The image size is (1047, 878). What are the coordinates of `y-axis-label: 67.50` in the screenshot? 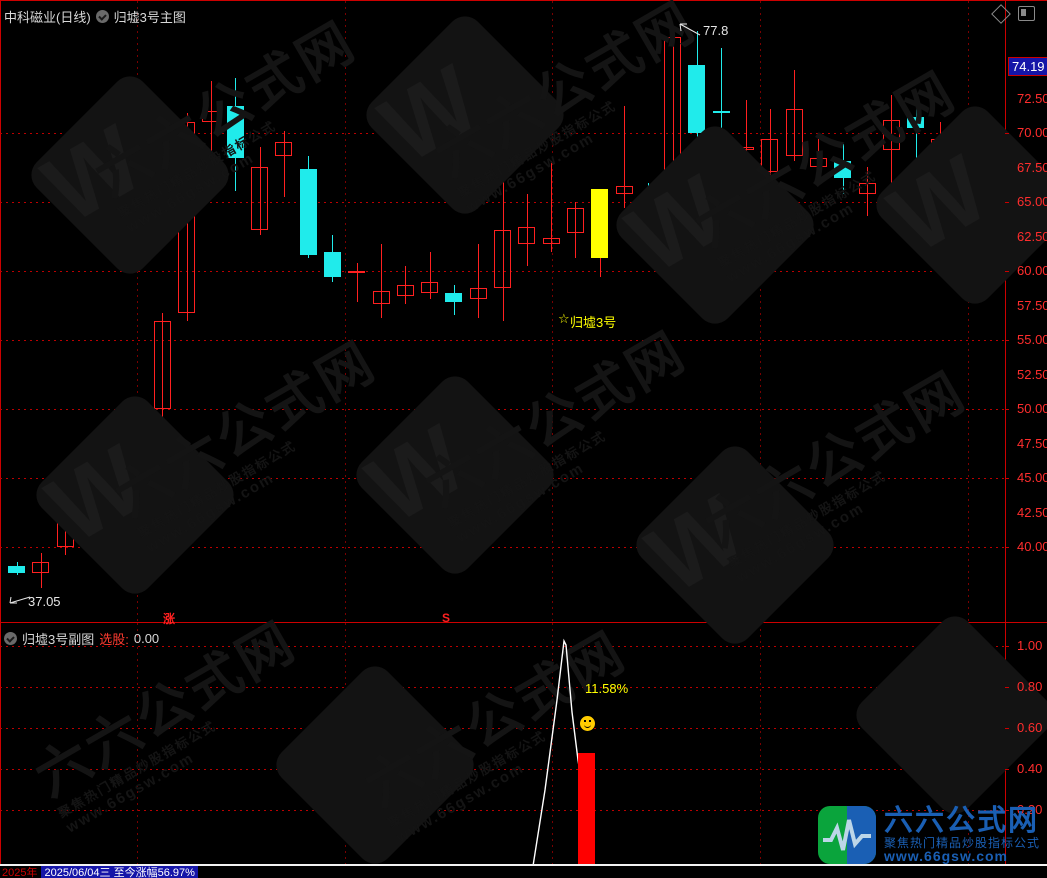 It's located at (1032, 167).